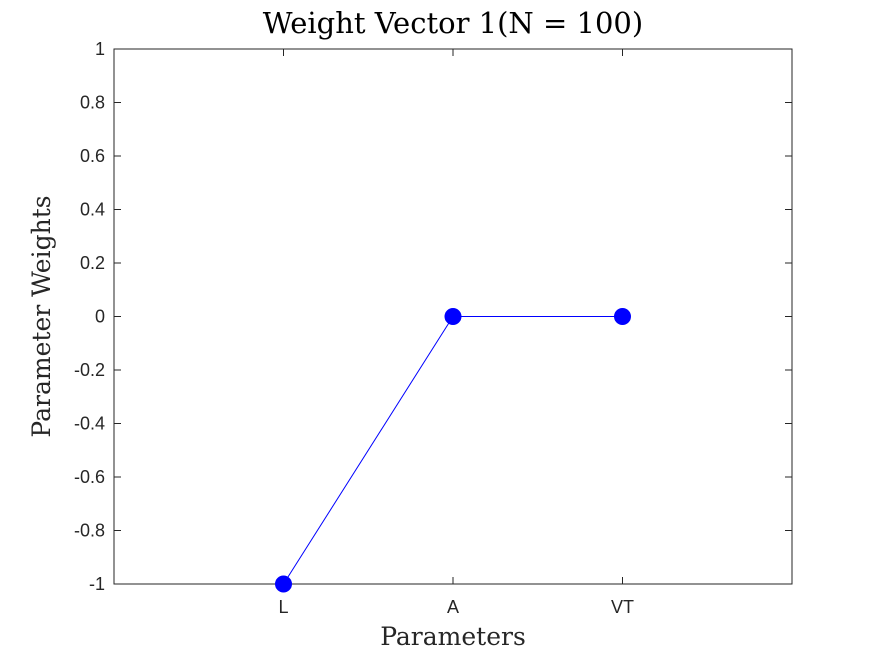 The height and width of the screenshot is (656, 875). I want to click on y-tick-label: 0.4, so click(92, 210).